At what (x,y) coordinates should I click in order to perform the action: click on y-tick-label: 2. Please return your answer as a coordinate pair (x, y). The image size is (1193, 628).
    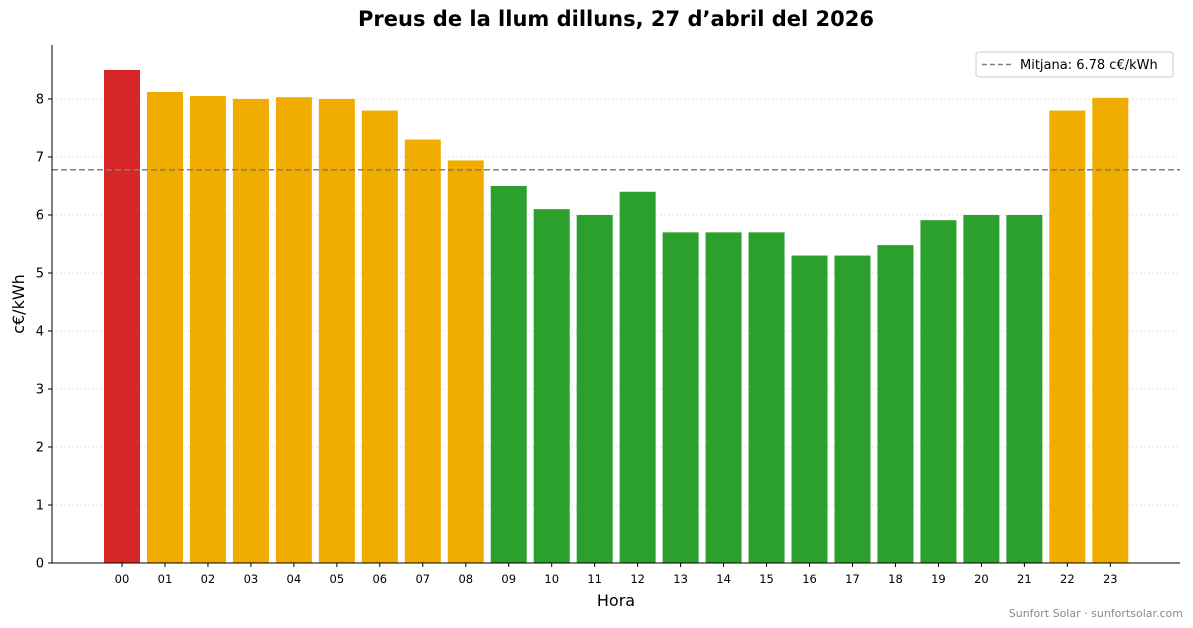
    Looking at the image, I should click on (40, 447).